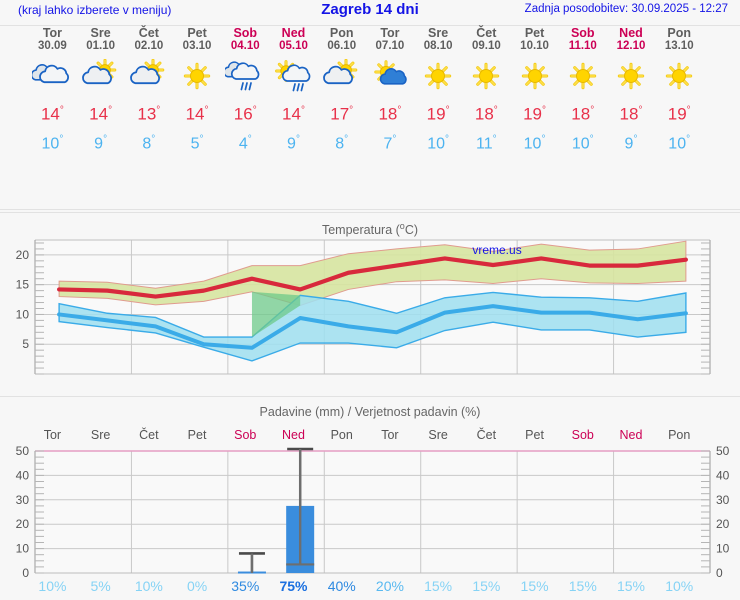 Image resolution: width=740 pixels, height=600 pixels. Describe the element at coordinates (52, 46) in the screenshot. I see `day-date: 30.09` at that location.